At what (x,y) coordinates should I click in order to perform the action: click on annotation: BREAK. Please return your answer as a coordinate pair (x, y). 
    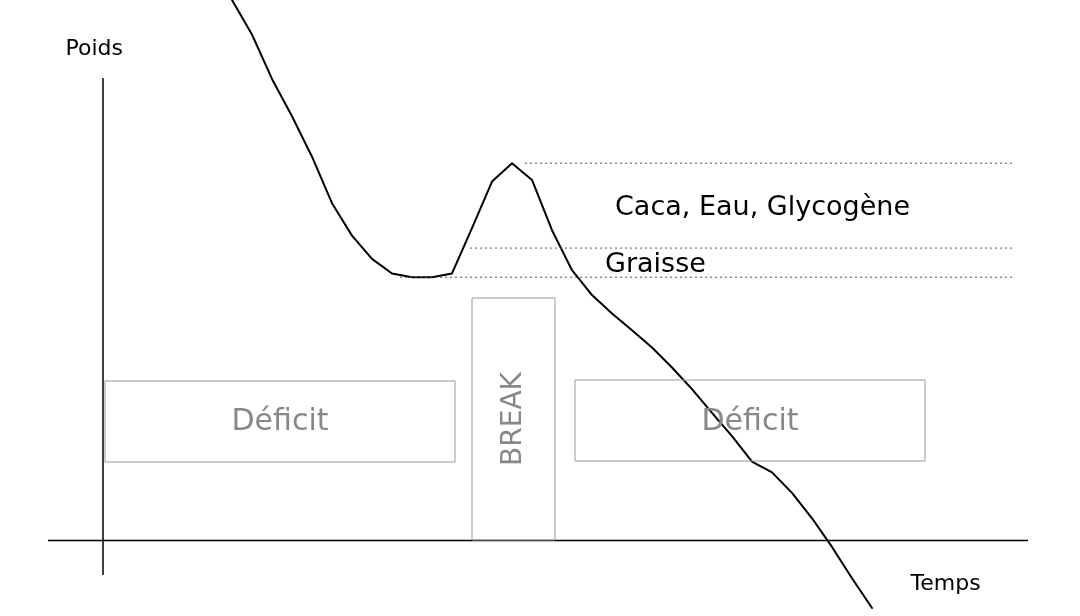
    Looking at the image, I should click on (511, 418).